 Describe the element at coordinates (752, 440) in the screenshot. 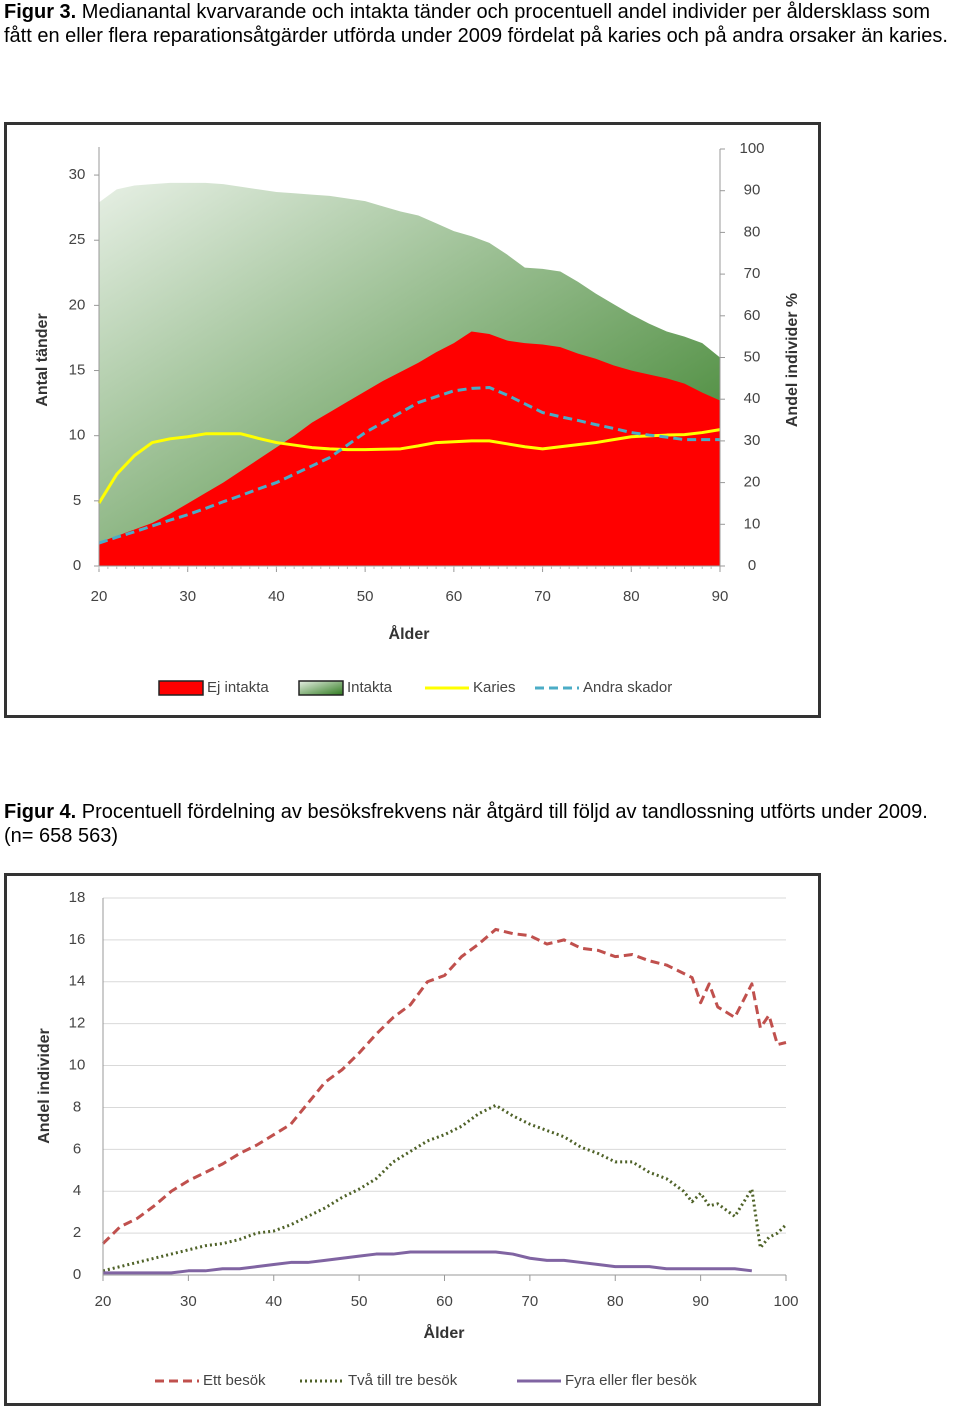

I see `y2-tick-label: 30` at that location.